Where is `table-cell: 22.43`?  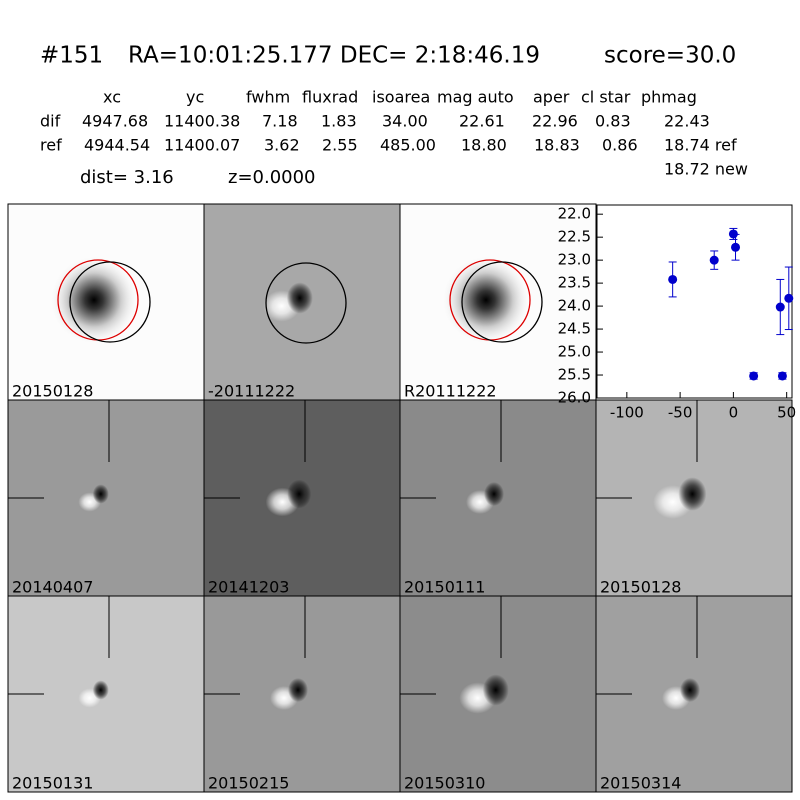
table-cell: 22.43 is located at coordinates (687, 121).